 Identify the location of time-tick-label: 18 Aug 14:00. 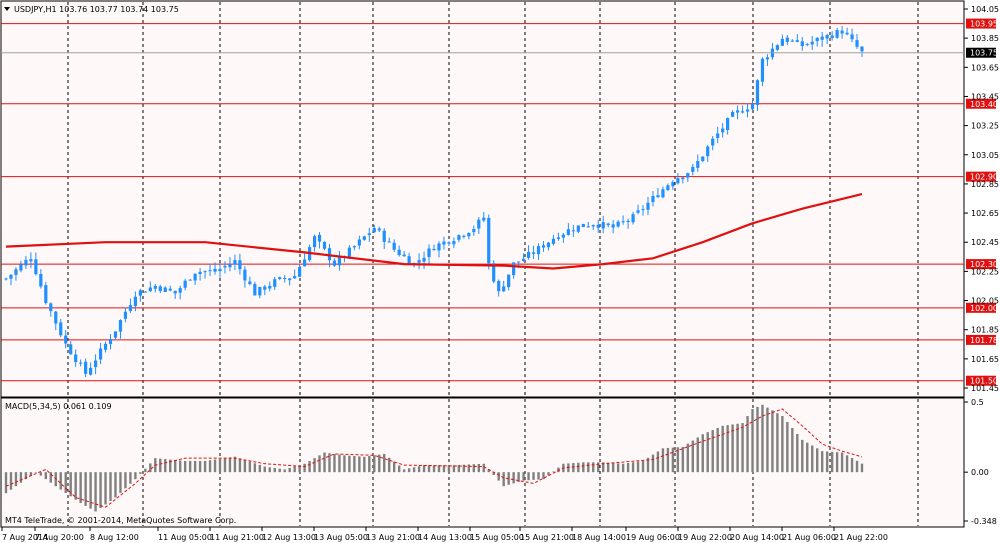
(599, 537).